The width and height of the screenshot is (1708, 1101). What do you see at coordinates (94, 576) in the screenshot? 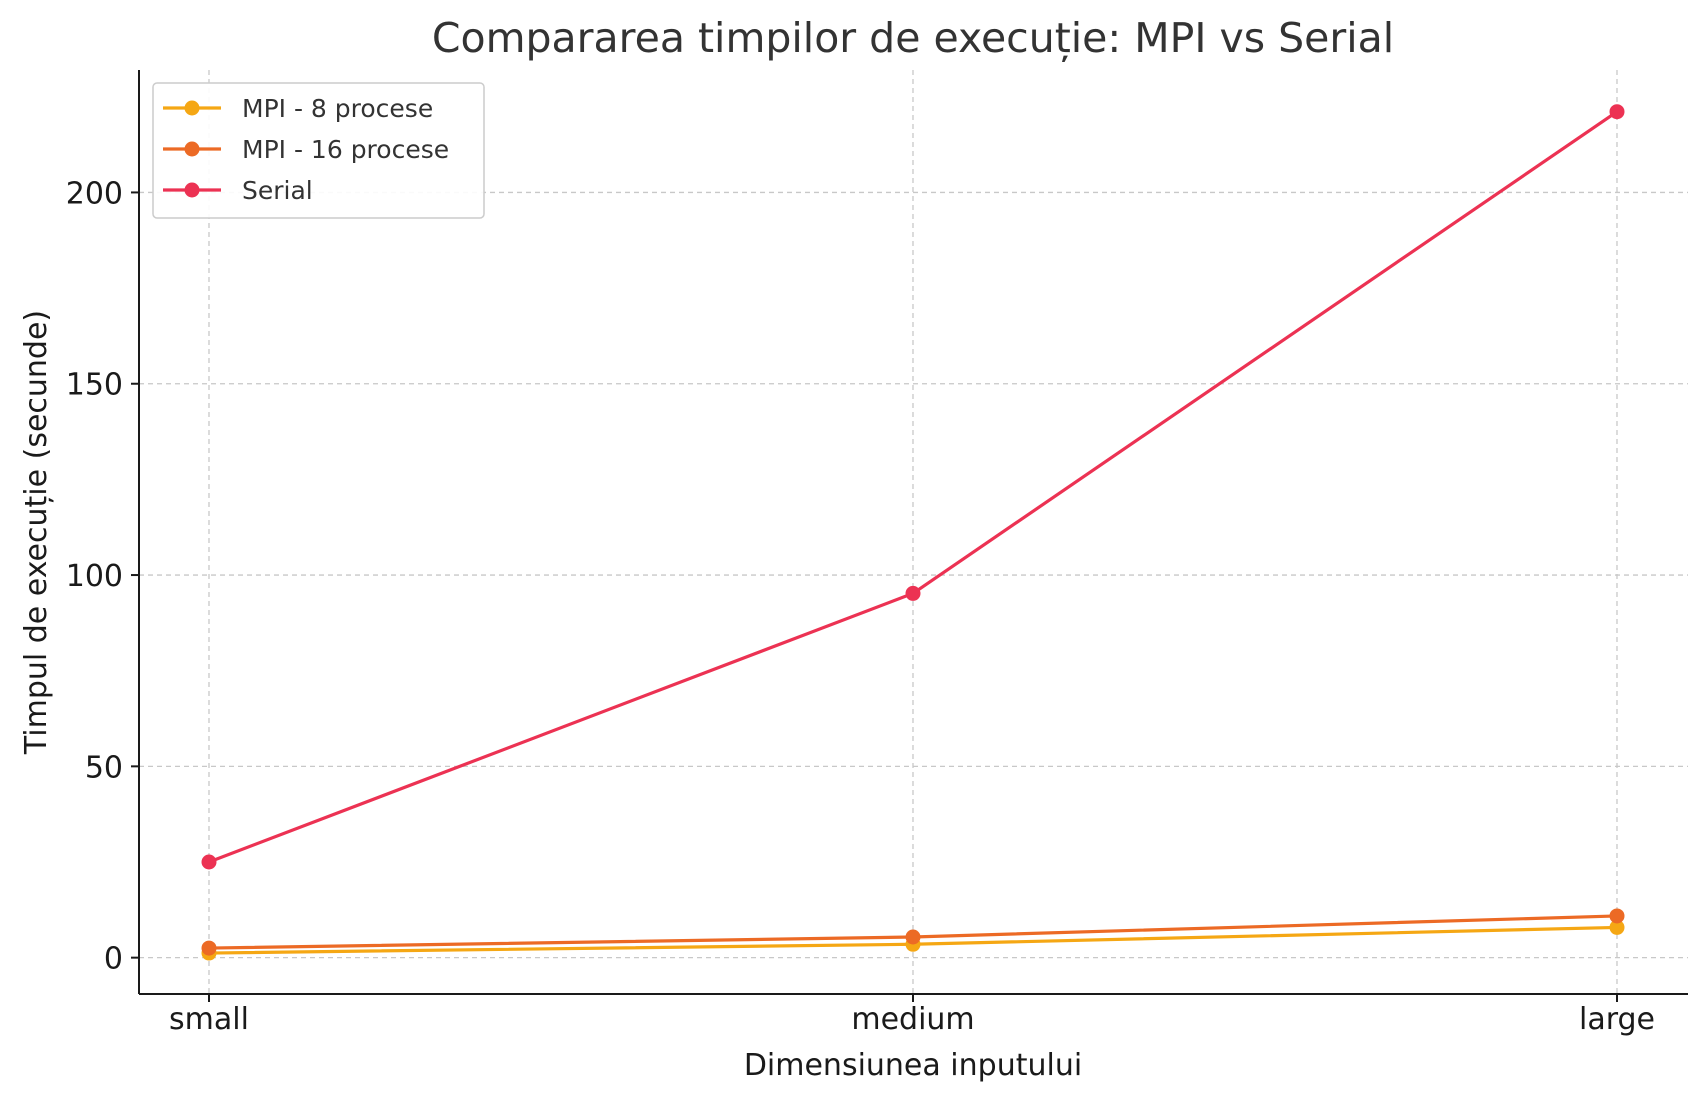
I see `y-tick-label: 100` at bounding box center [94, 576].